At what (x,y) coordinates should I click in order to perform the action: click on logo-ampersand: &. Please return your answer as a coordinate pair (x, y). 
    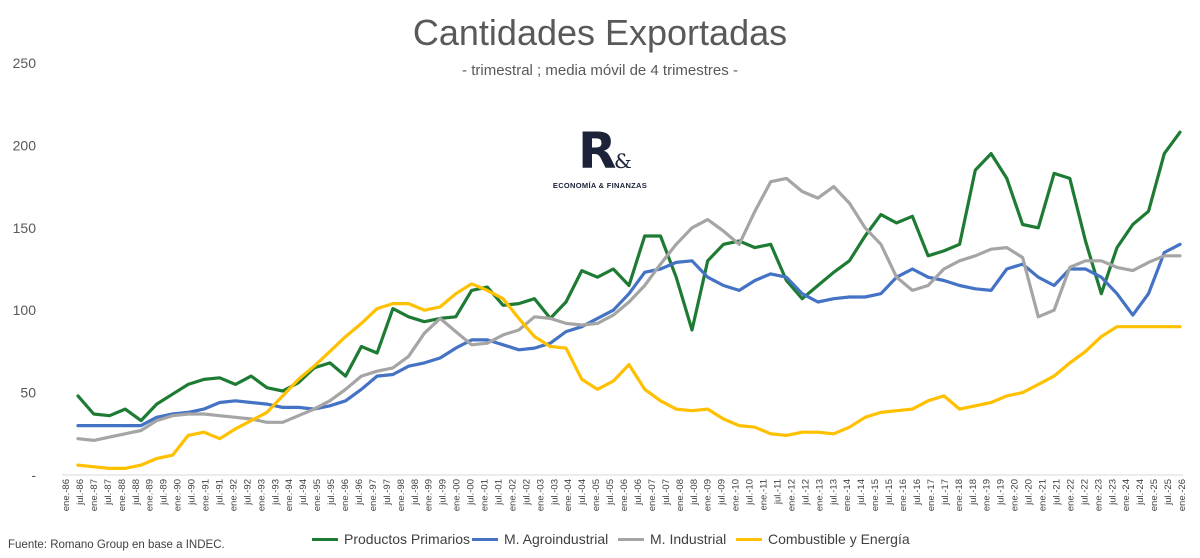
    Looking at the image, I should click on (623, 161).